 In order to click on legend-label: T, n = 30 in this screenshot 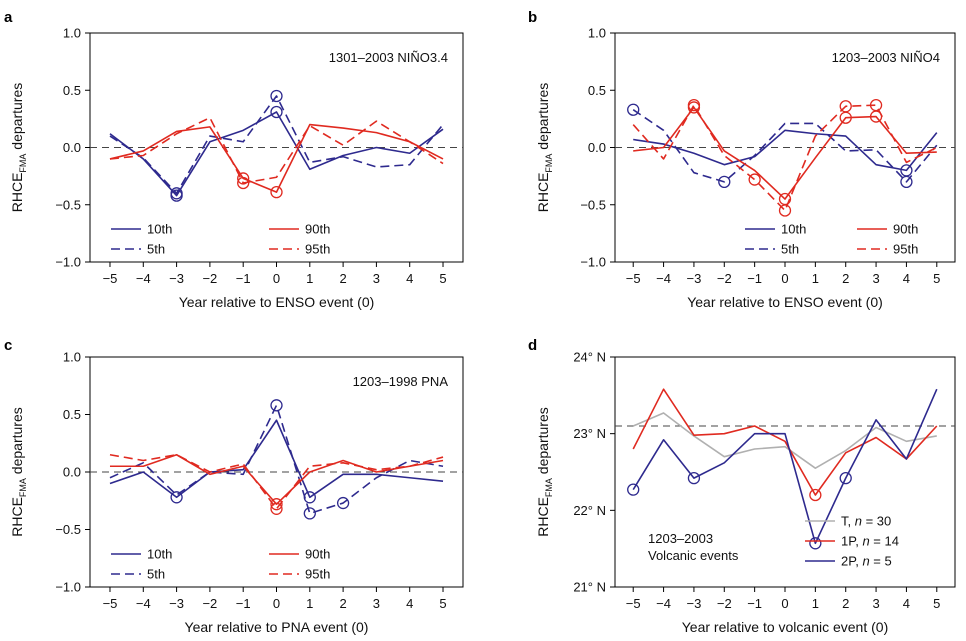, I will do `click(866, 521)`.